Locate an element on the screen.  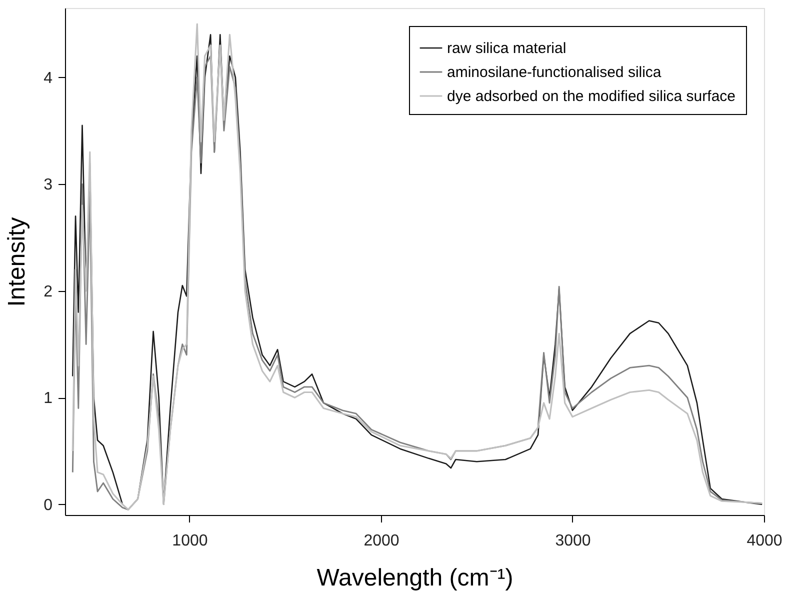
legend-label: aminosilane-functionalised silica is located at coordinates (554, 72).